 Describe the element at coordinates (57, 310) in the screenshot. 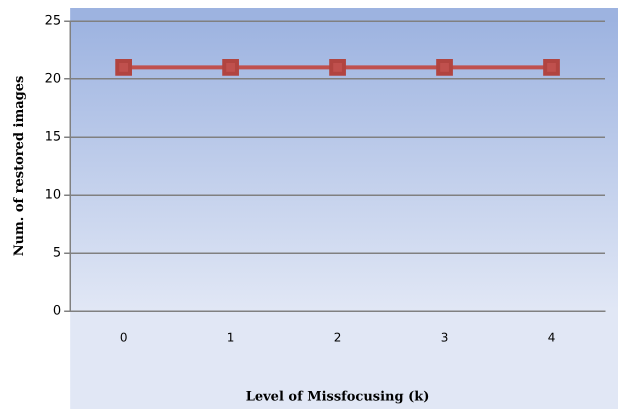

I see `y-tick-label: 0` at that location.